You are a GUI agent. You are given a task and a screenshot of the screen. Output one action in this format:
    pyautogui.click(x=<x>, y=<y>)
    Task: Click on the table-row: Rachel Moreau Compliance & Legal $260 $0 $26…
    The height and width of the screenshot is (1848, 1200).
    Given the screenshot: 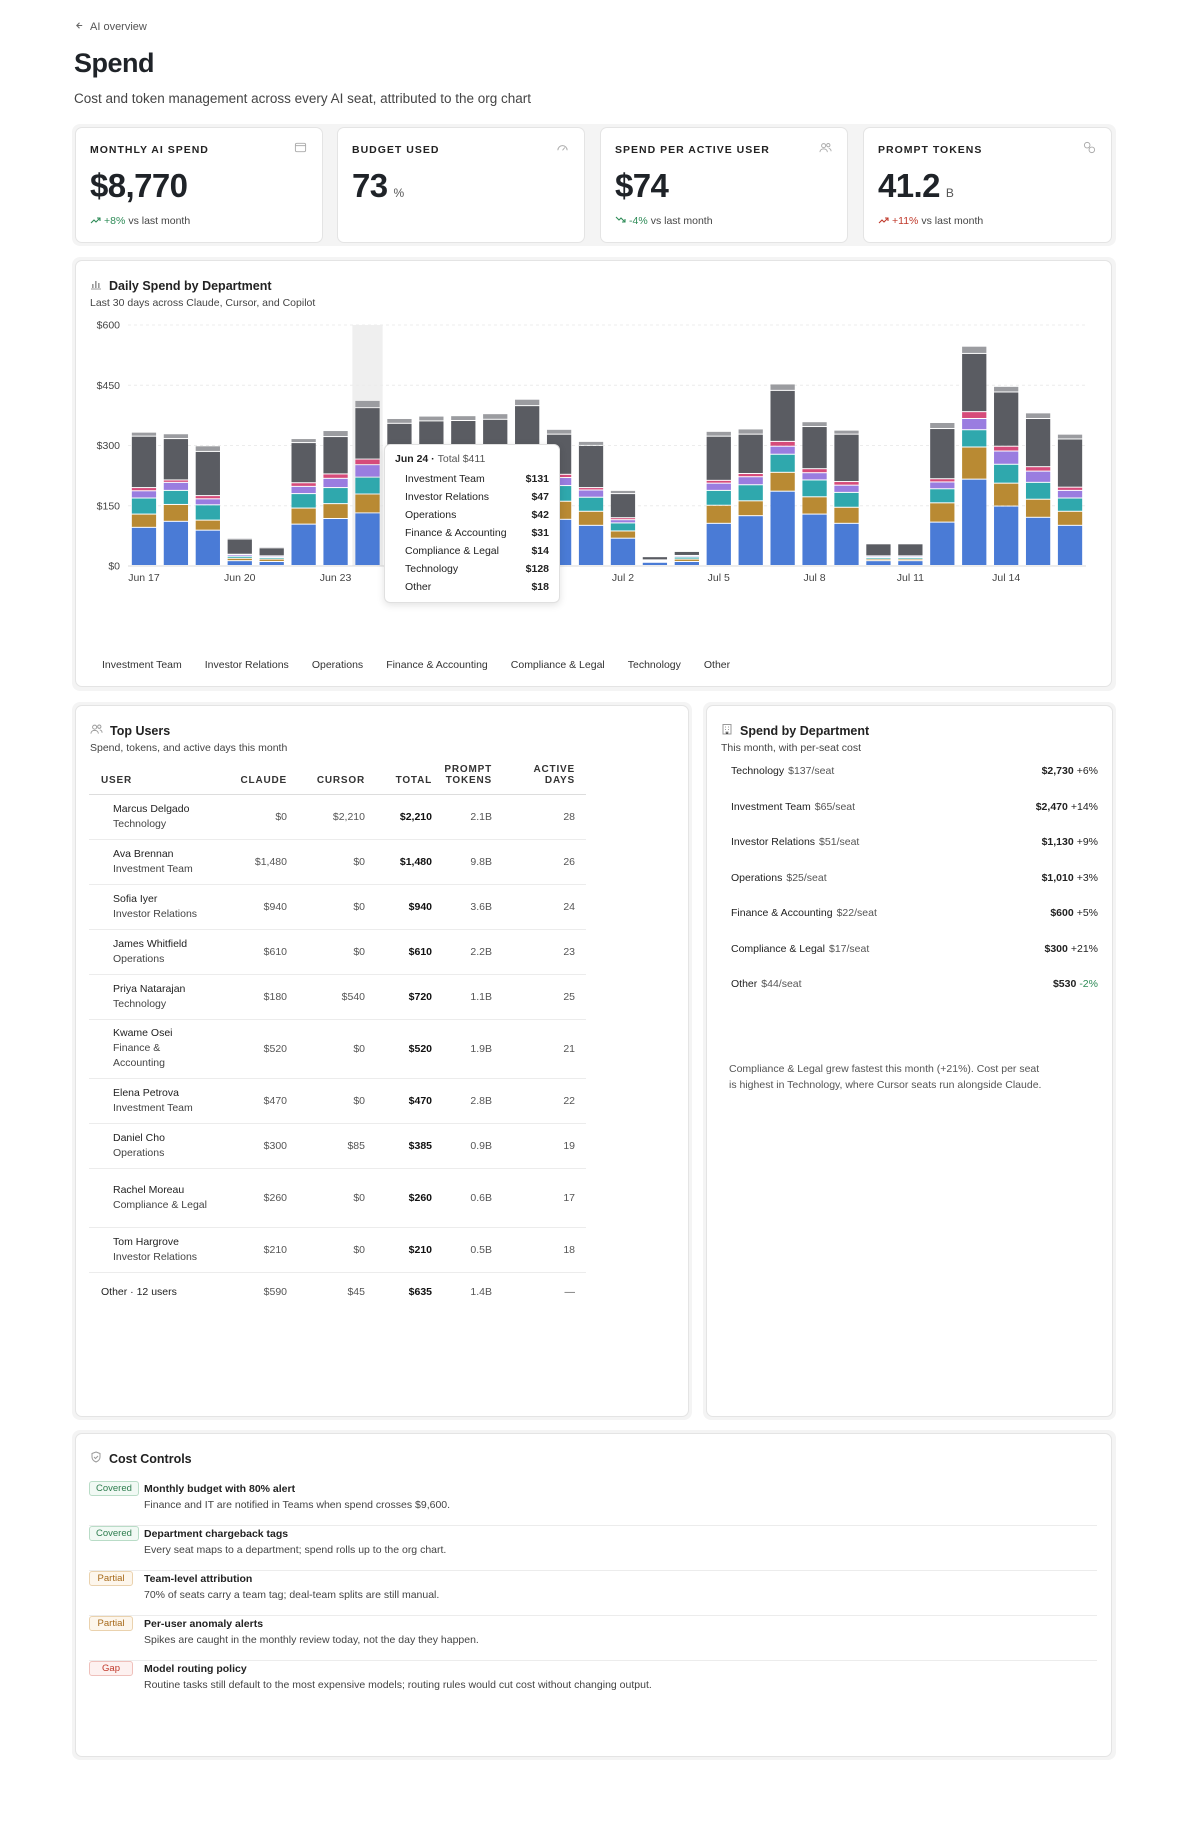 What is the action you would take?
    pyautogui.click(x=337, y=1198)
    